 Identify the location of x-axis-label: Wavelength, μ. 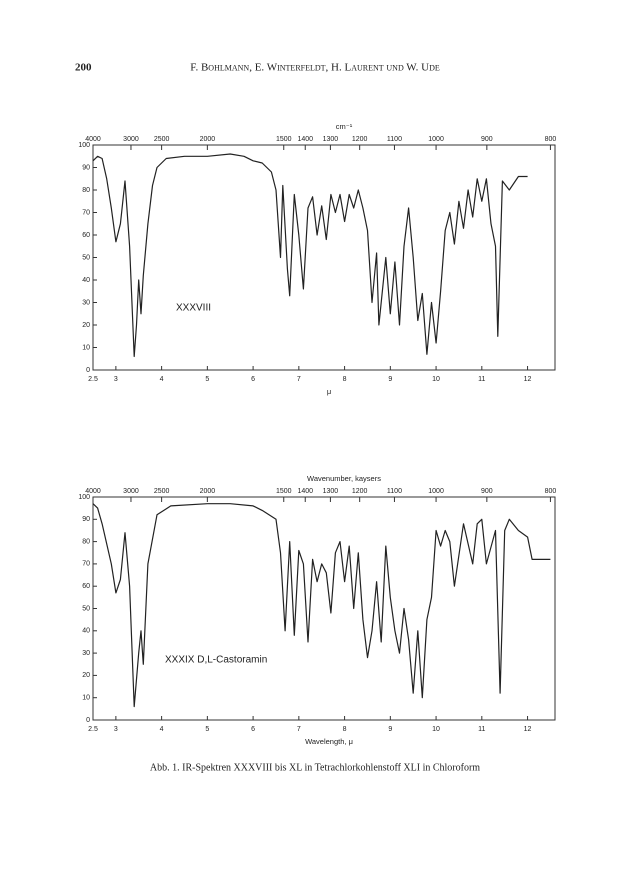
(329, 741).